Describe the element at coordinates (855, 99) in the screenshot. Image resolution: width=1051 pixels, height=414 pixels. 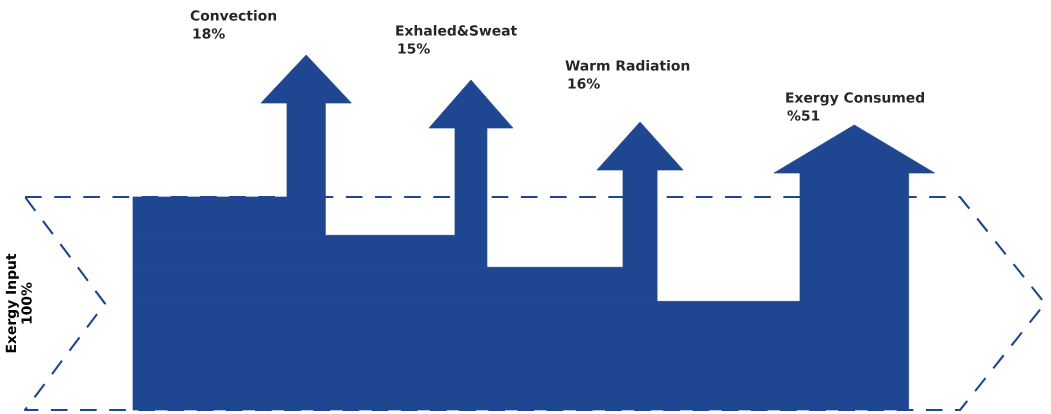
I see `category-label: Exergy Consumed` at that location.